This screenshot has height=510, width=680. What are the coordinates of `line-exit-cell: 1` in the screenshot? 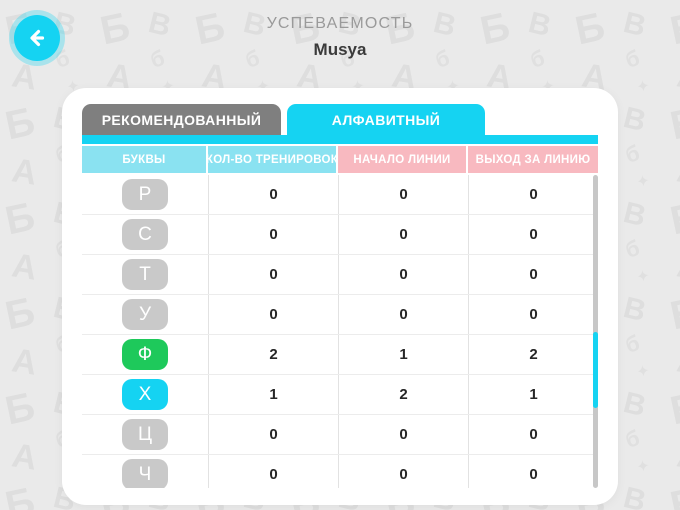 It's located at (533, 394).